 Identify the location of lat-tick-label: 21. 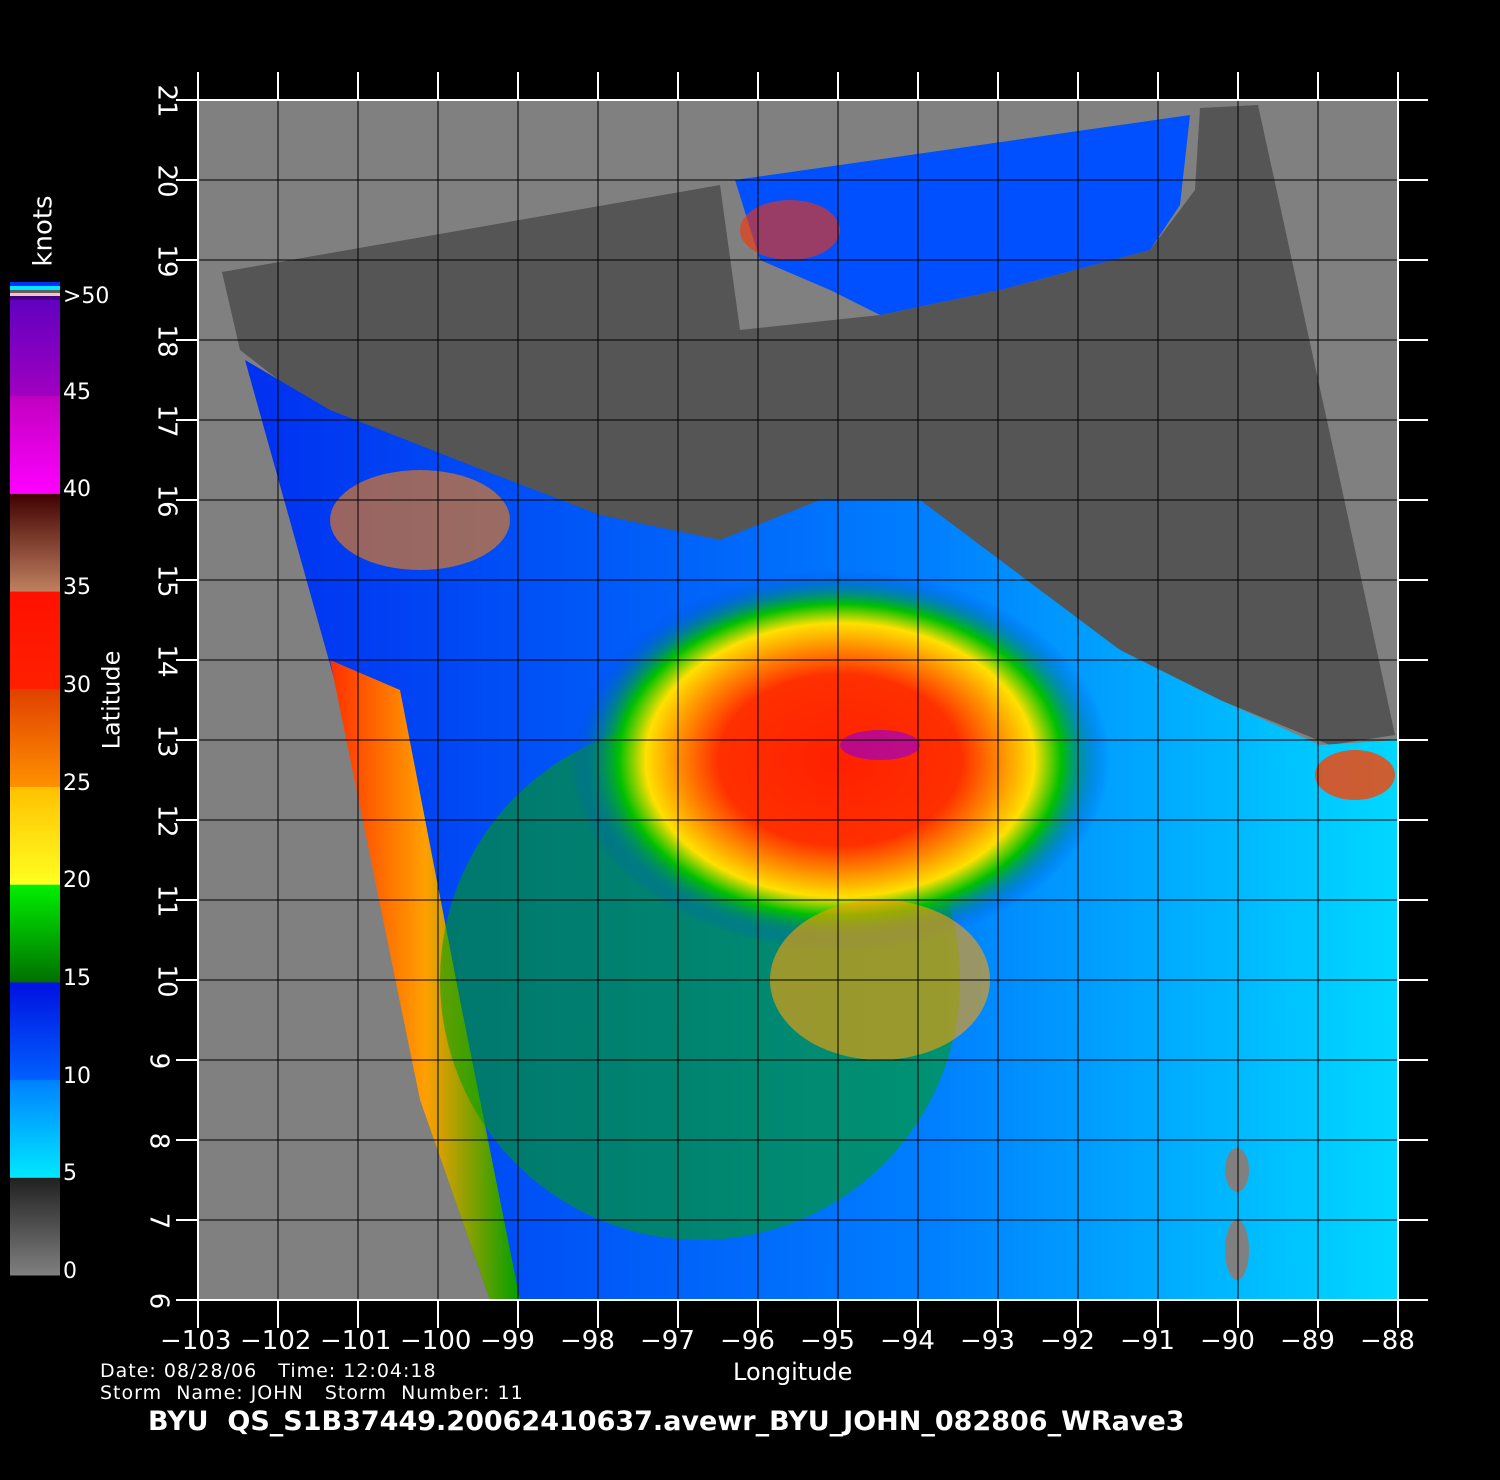
(166, 101).